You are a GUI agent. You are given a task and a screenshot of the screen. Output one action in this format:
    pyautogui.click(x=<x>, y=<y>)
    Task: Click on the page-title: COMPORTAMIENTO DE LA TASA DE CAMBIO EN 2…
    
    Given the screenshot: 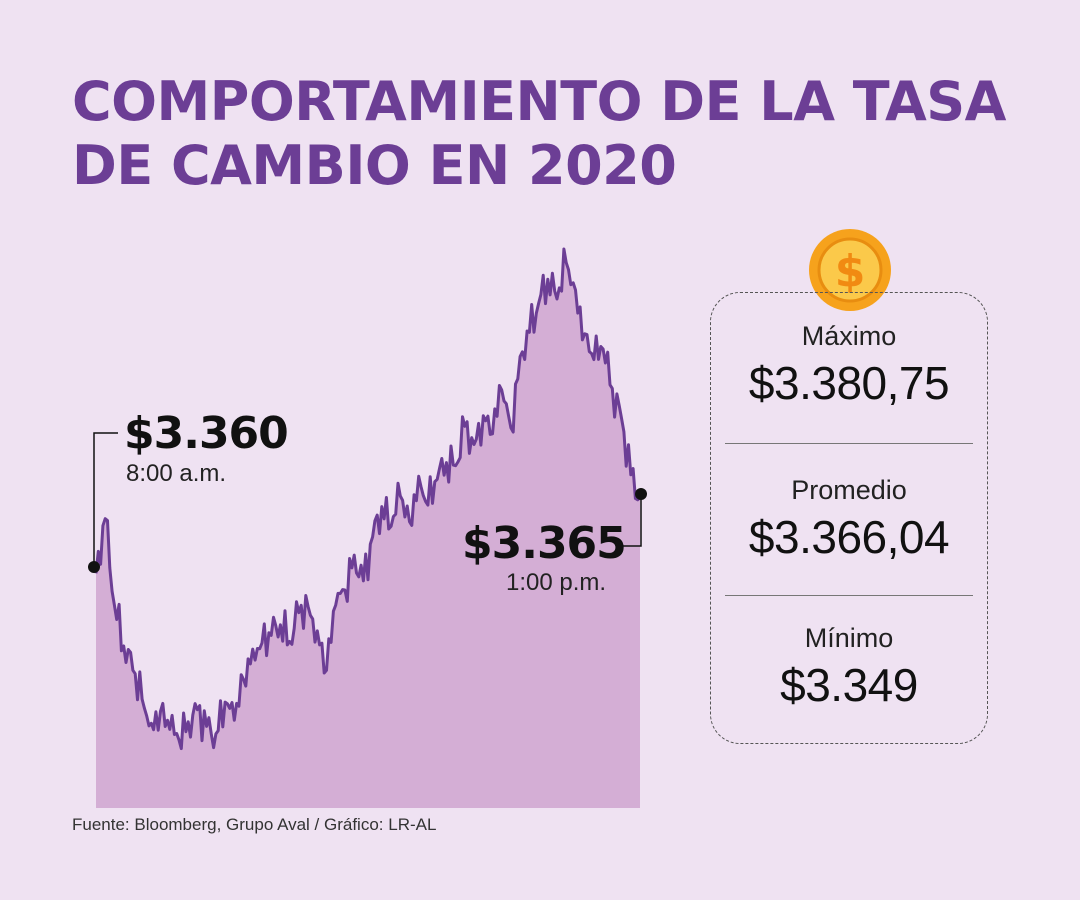 What is the action you would take?
    pyautogui.click(x=552, y=134)
    